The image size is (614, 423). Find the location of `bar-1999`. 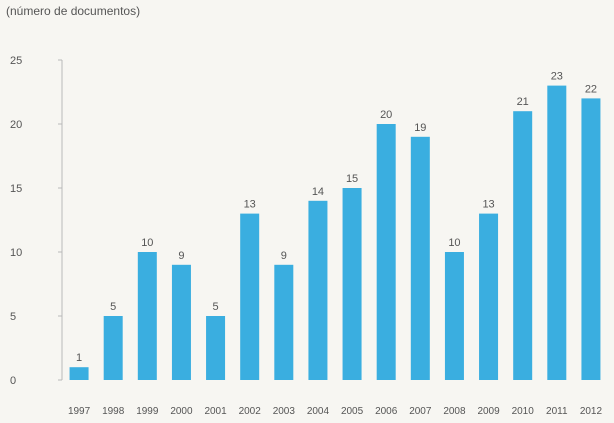

bar-1999 is located at coordinates (147, 316).